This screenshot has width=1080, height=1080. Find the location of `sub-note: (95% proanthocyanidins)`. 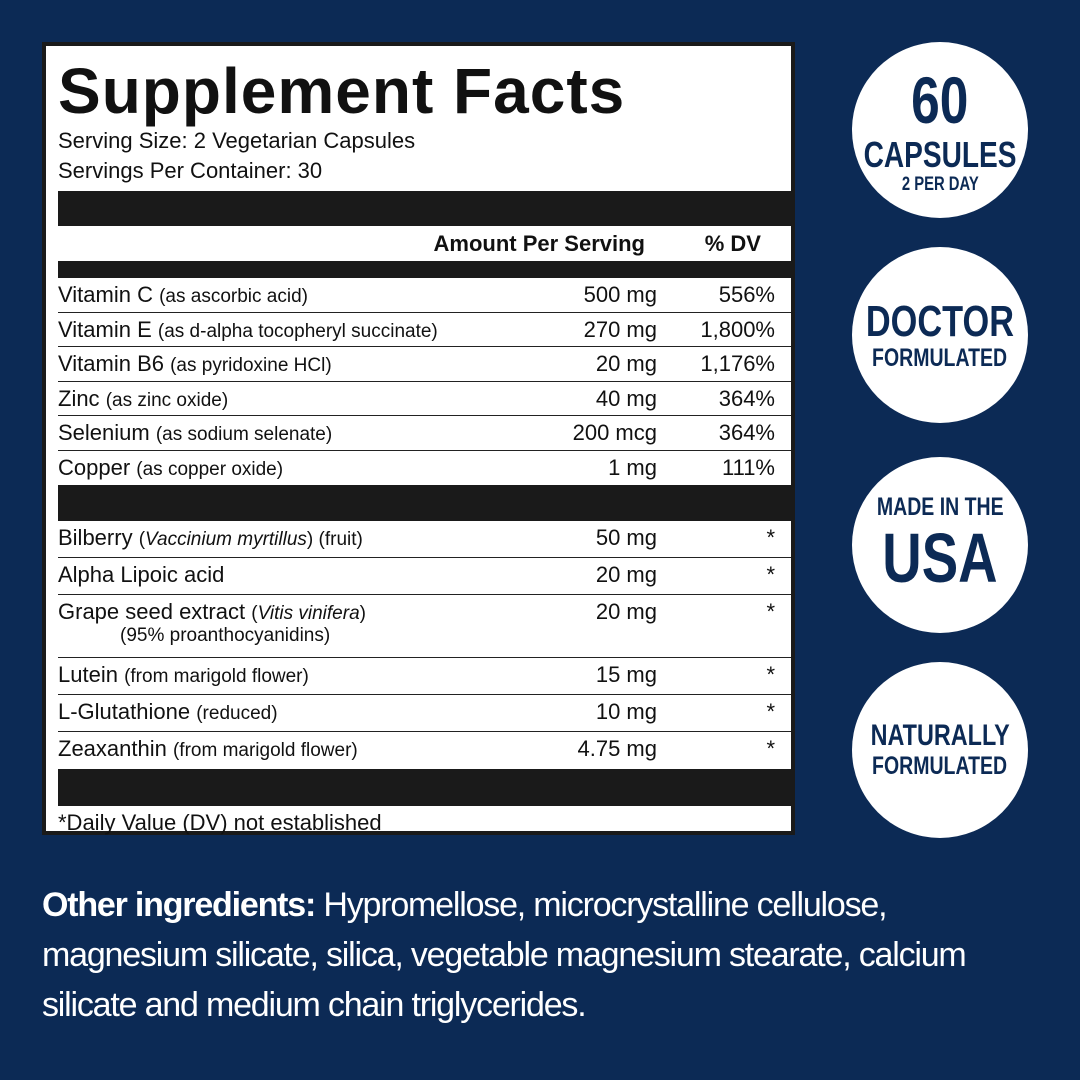

sub-note: (95% proanthocyanidins) is located at coordinates (225, 635).